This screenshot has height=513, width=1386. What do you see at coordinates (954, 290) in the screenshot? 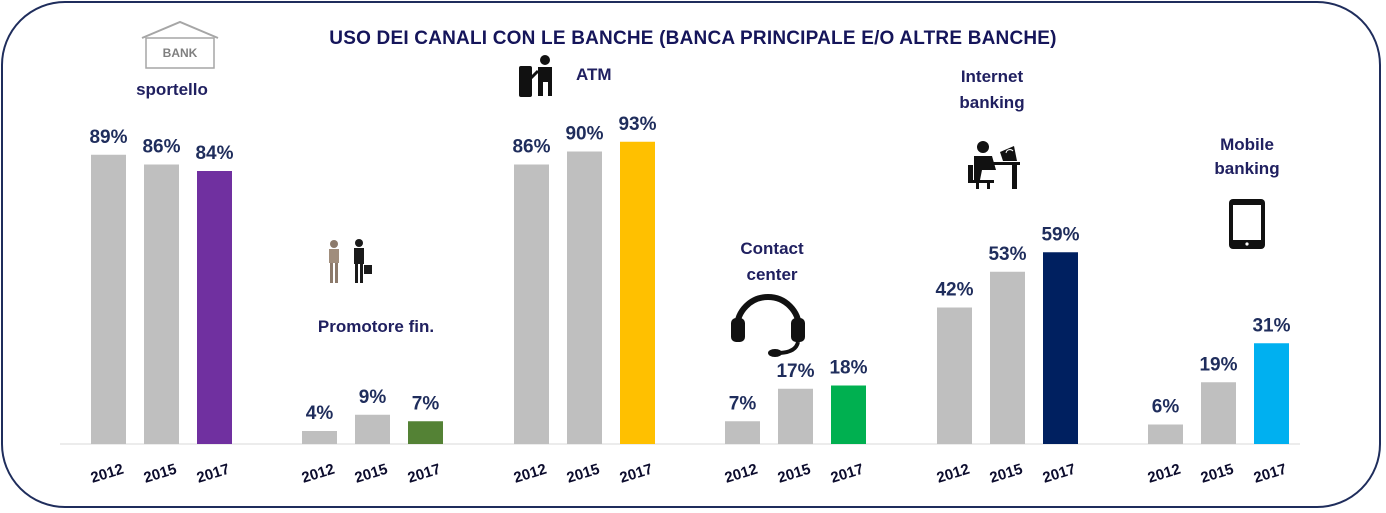
I see `value-label-4-2012: 42%` at bounding box center [954, 290].